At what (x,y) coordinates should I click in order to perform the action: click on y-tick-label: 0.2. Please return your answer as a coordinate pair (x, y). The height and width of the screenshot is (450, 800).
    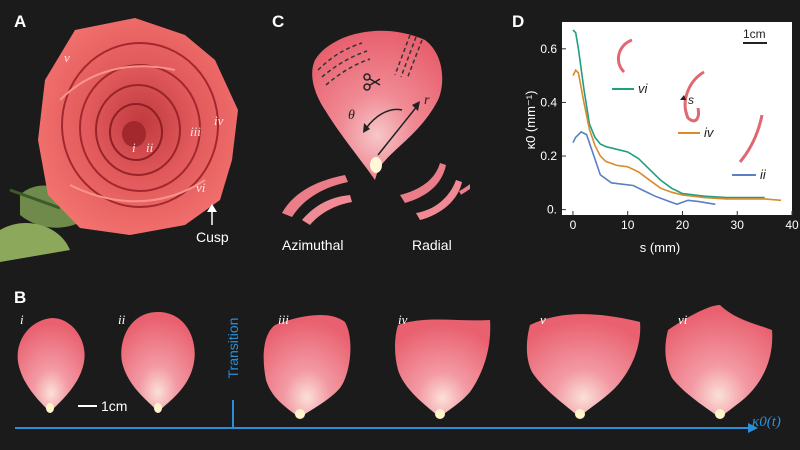
    Looking at the image, I should click on (548, 156).